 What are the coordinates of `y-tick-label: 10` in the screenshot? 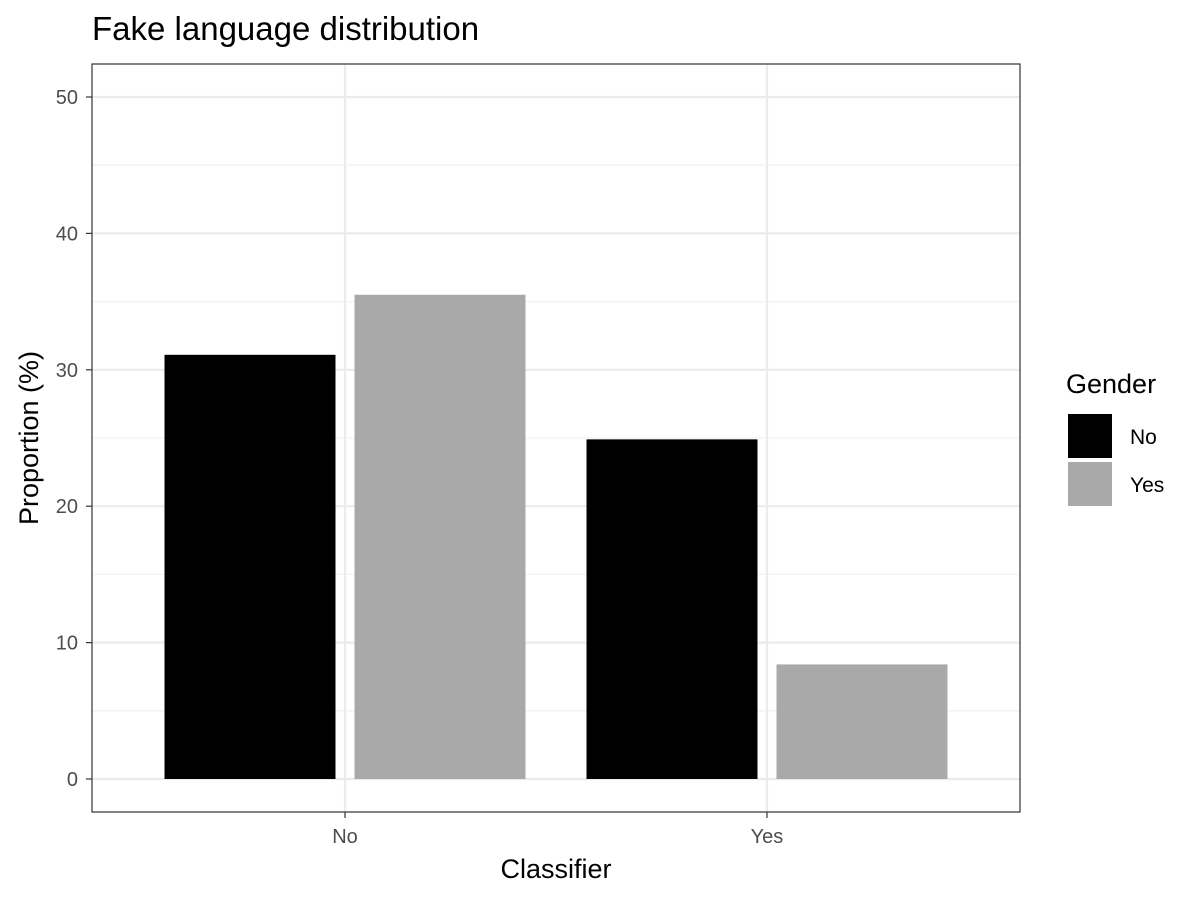 It's located at (67, 644).